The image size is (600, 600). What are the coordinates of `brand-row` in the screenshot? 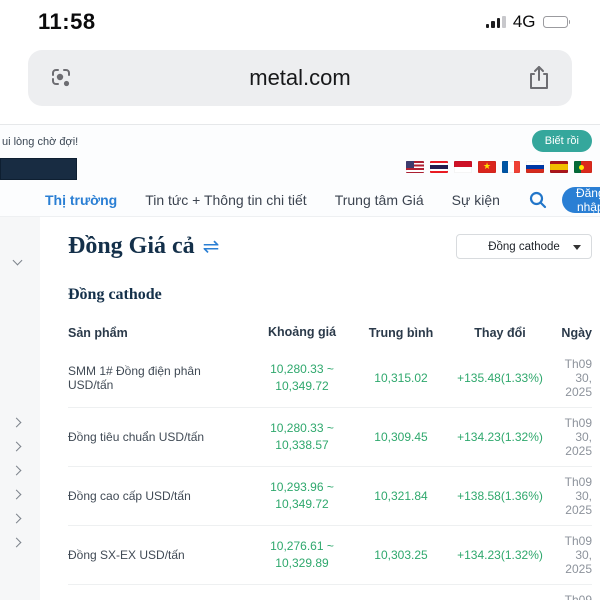 It's located at (300, 171).